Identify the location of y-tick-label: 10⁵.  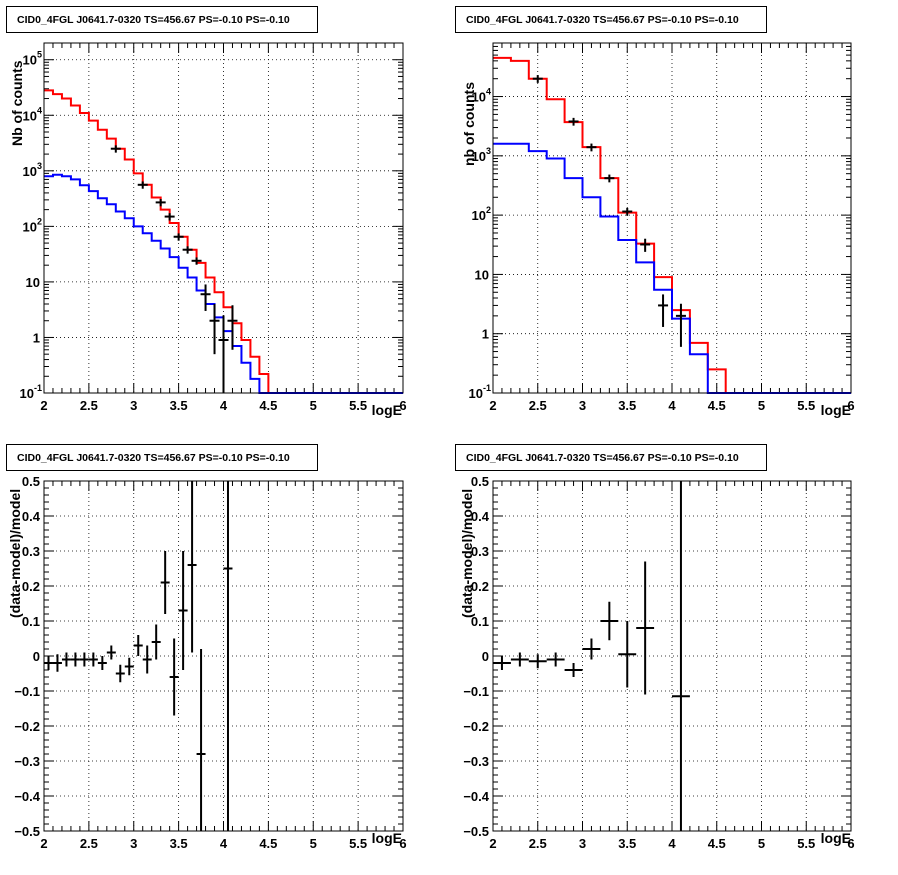
(32, 59).